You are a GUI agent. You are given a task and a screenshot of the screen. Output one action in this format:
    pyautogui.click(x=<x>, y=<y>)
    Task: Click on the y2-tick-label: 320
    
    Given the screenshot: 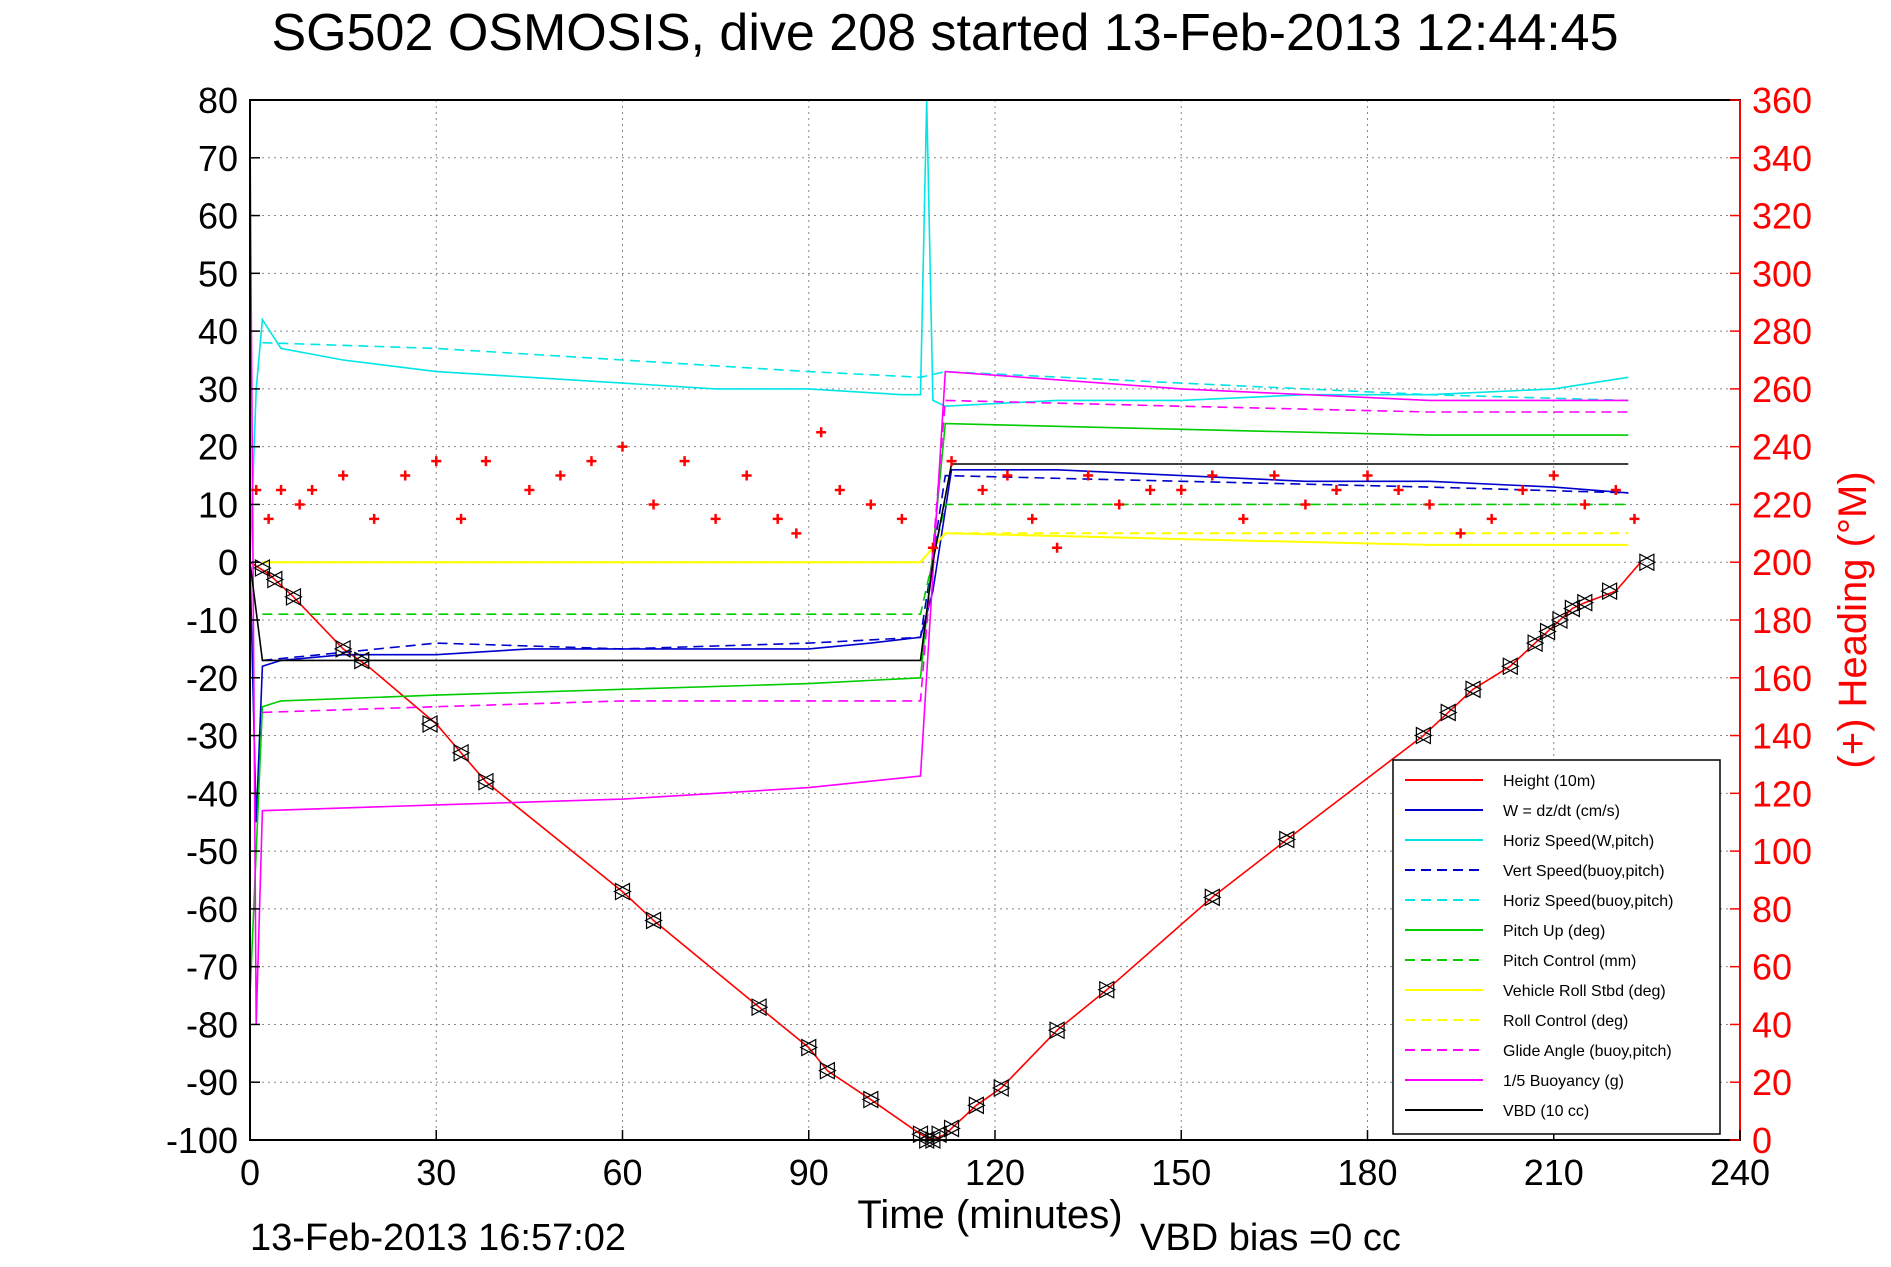 What is the action you would take?
    pyautogui.click(x=1782, y=216)
    